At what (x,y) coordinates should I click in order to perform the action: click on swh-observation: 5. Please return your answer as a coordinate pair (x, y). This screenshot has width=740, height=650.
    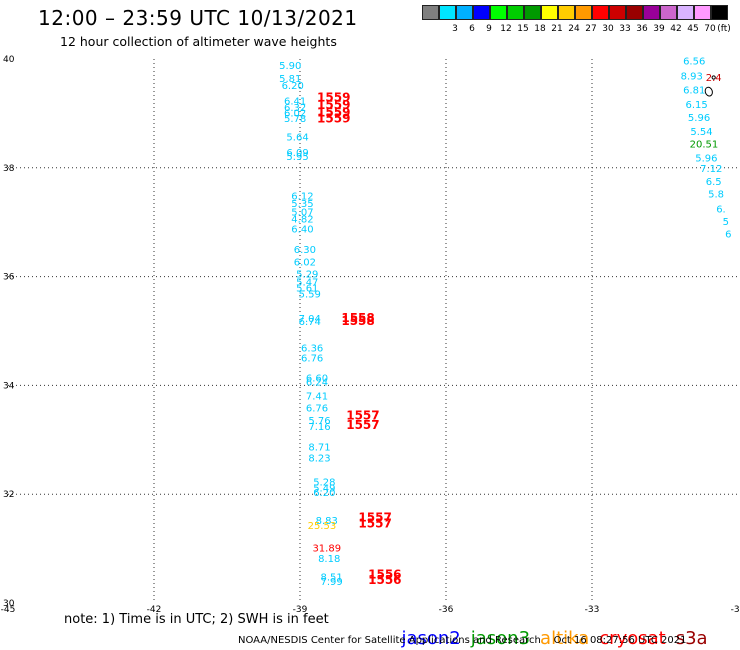
    Looking at the image, I should click on (726, 222).